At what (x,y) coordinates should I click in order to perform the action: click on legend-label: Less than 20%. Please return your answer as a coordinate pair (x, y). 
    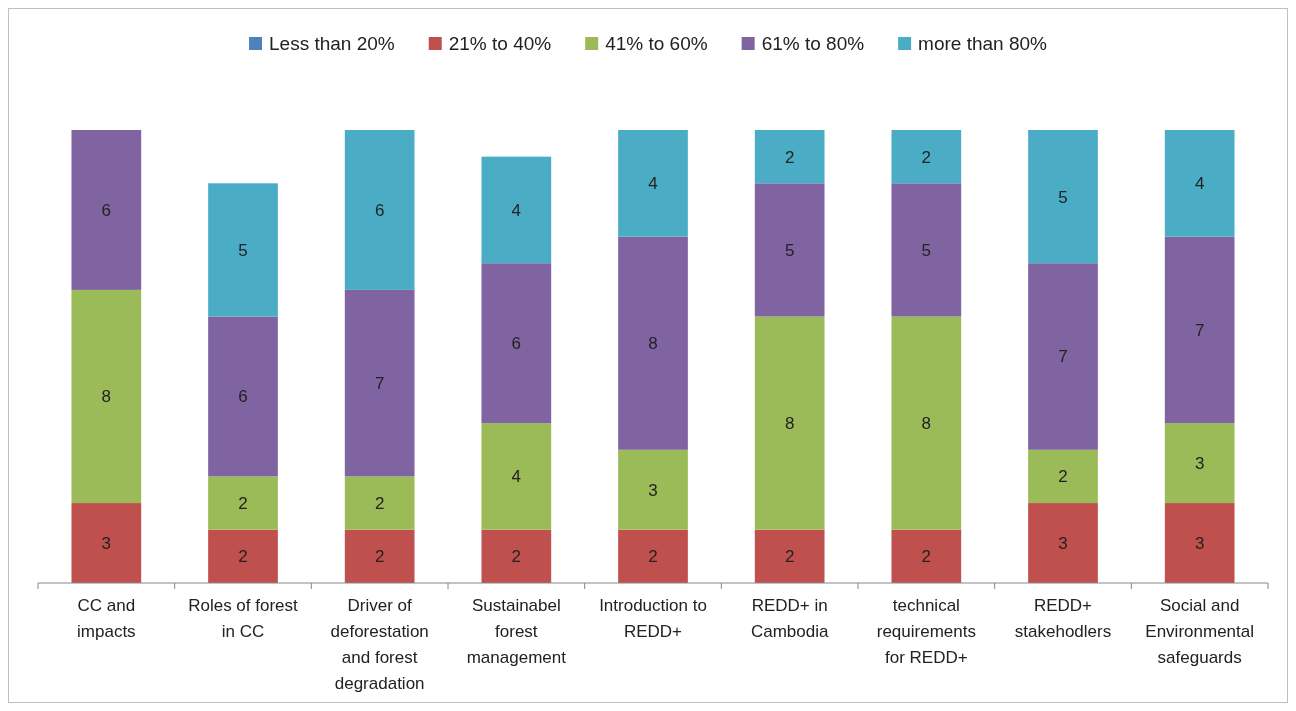
    Looking at the image, I should click on (332, 43).